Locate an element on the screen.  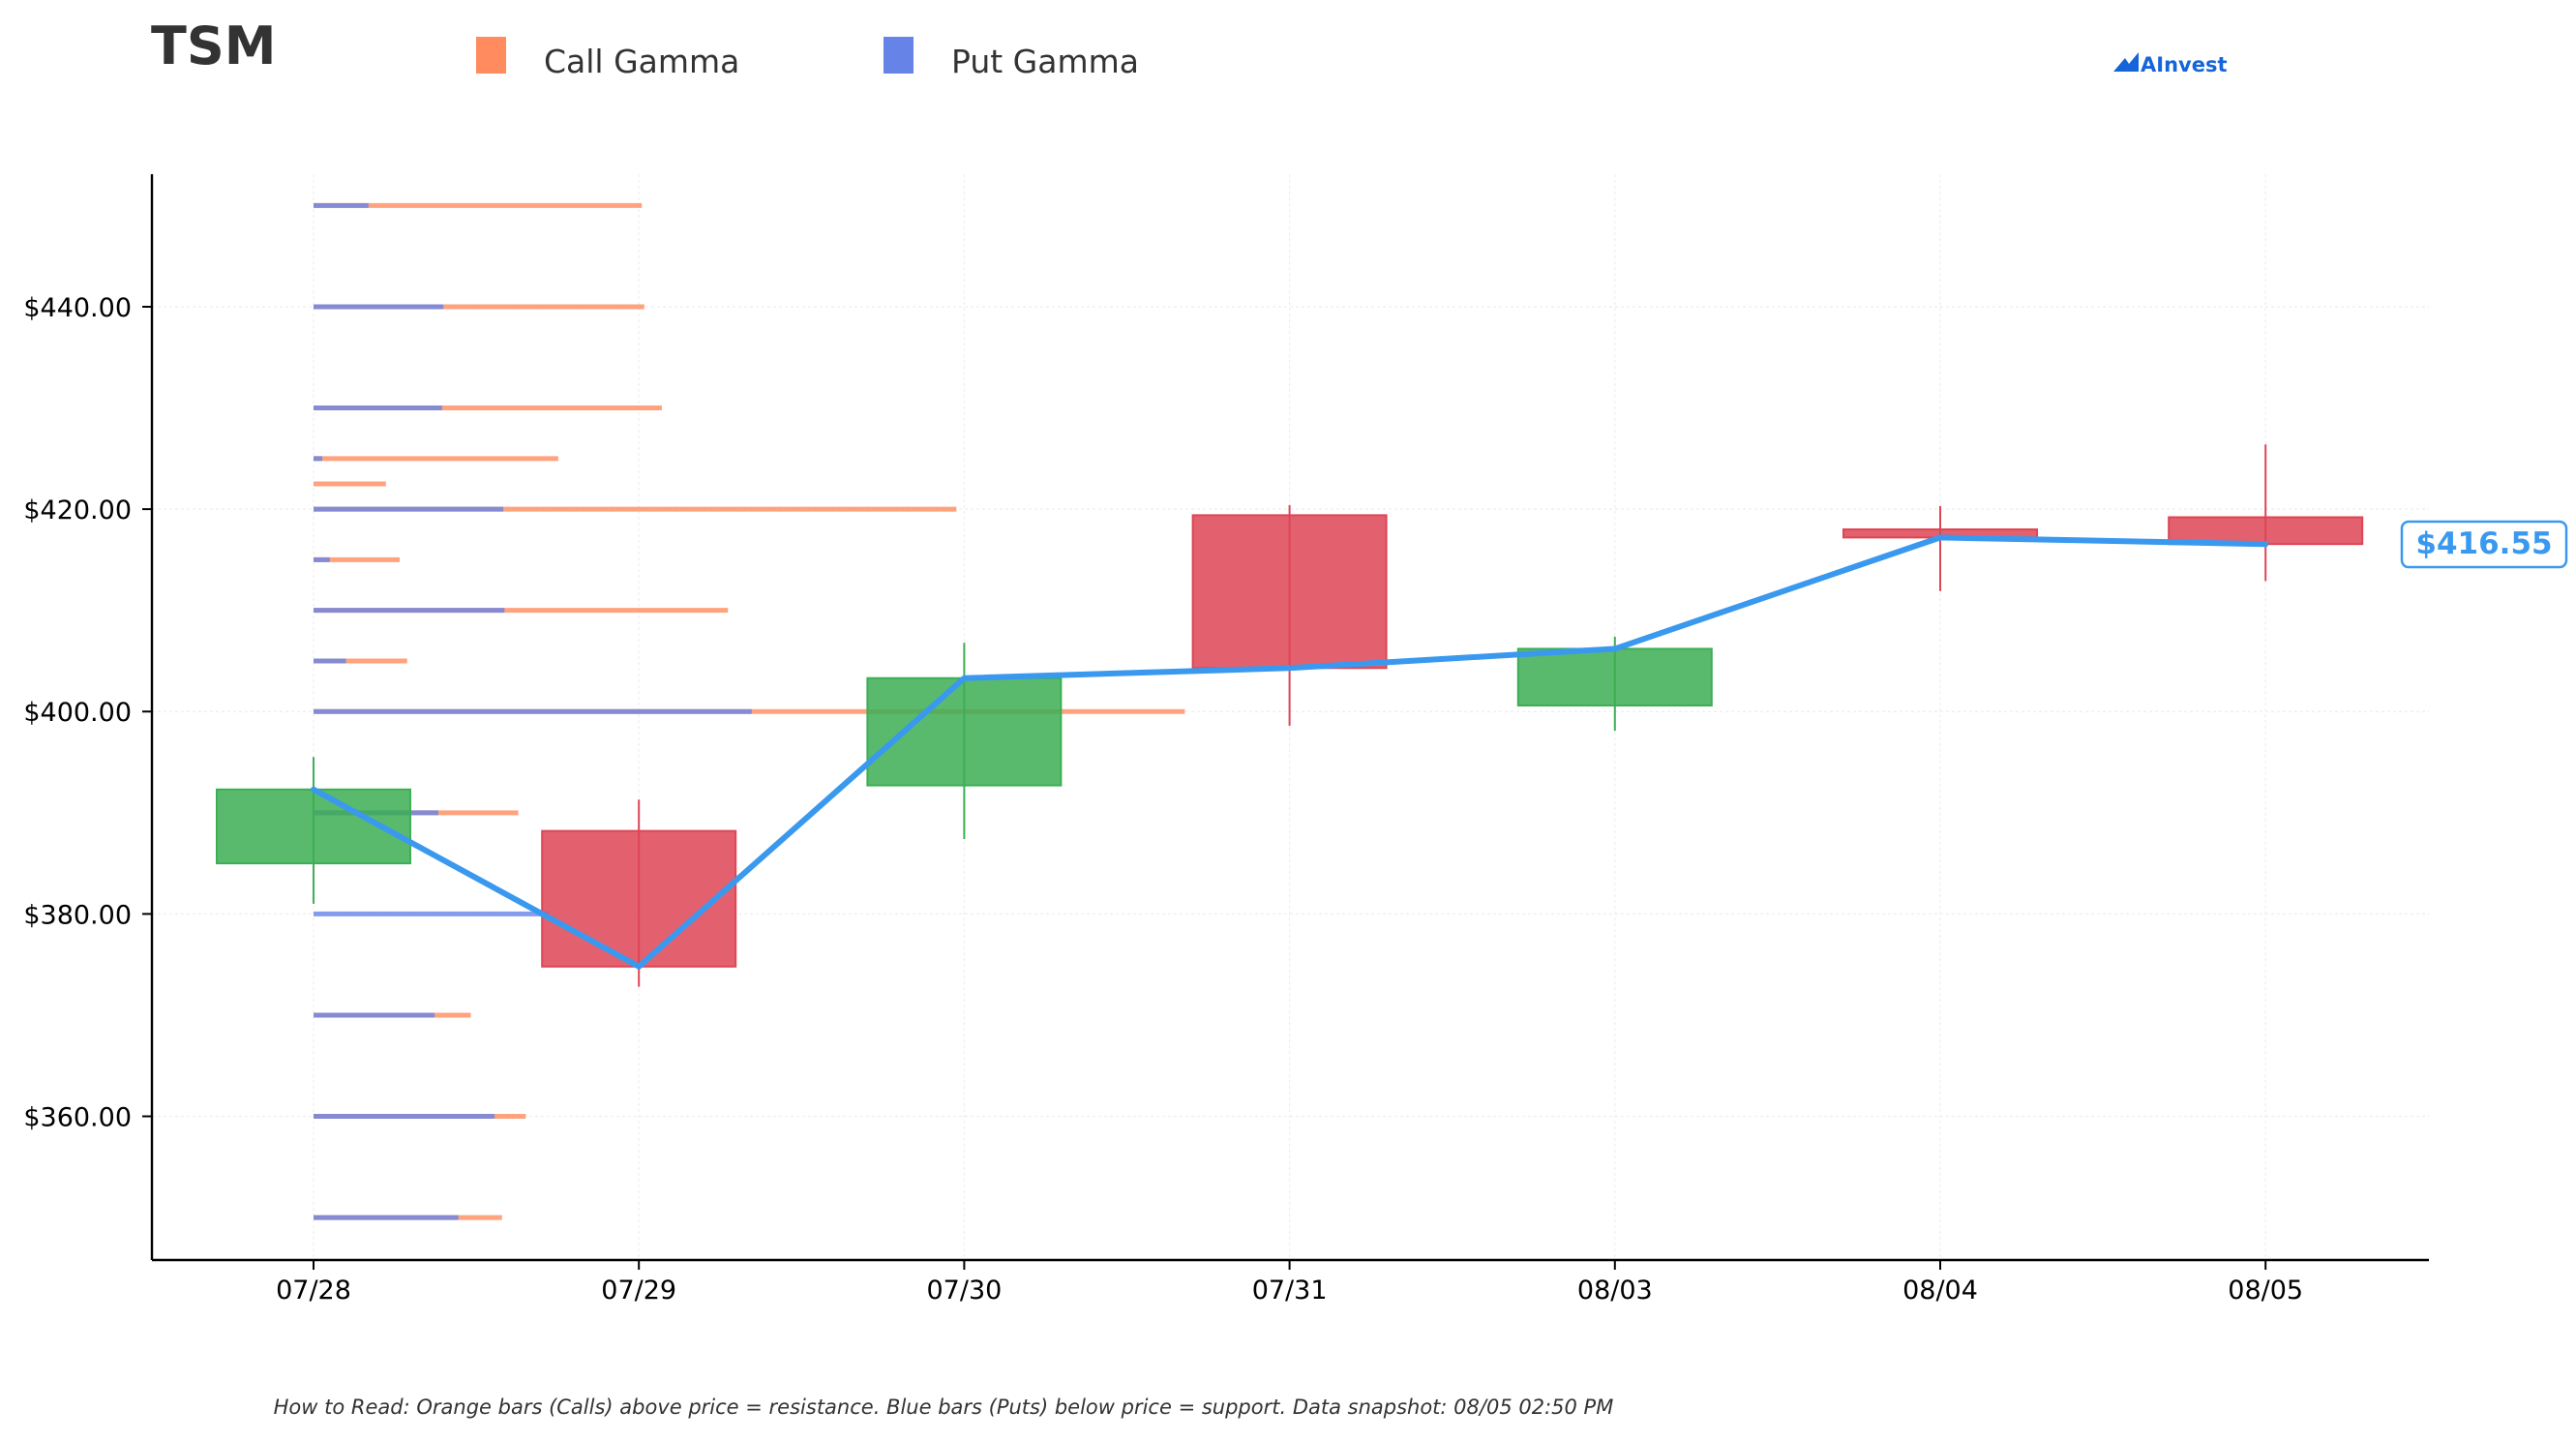
legend-put-label: Put Gamma is located at coordinates (1045, 61).